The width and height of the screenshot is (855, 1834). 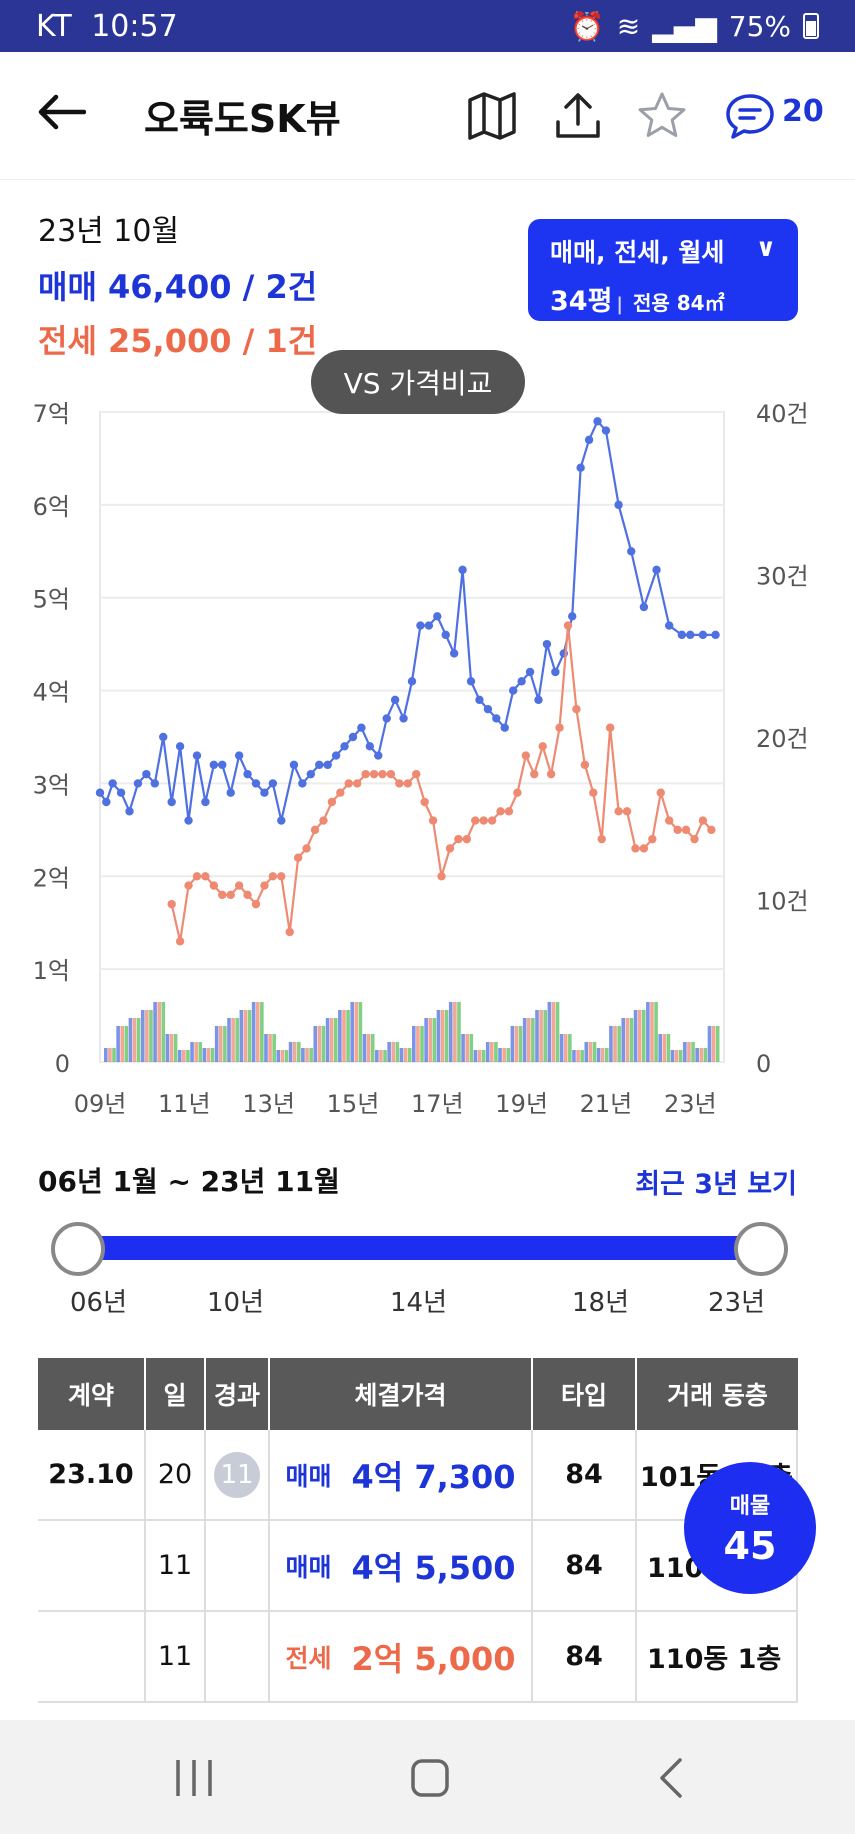 I want to click on summary-jeonse: 전세 25,000 / 1건, so click(x=178, y=341).